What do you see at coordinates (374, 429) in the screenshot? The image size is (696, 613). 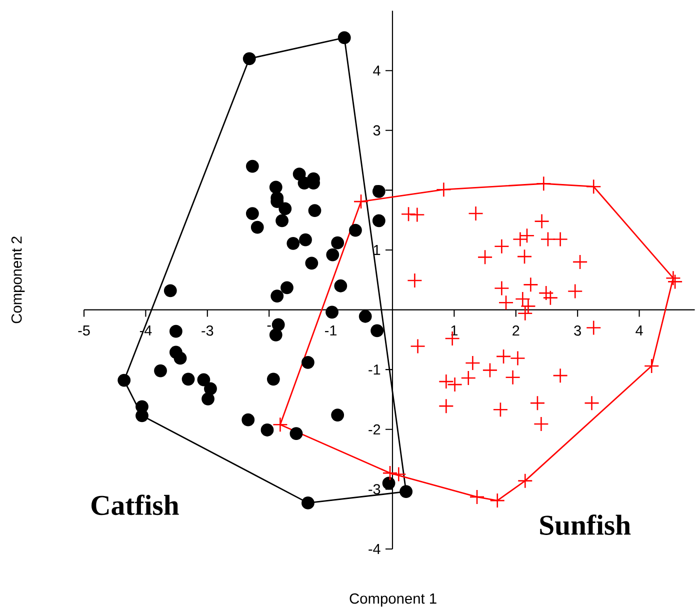 I see `y-tick-label: -2` at bounding box center [374, 429].